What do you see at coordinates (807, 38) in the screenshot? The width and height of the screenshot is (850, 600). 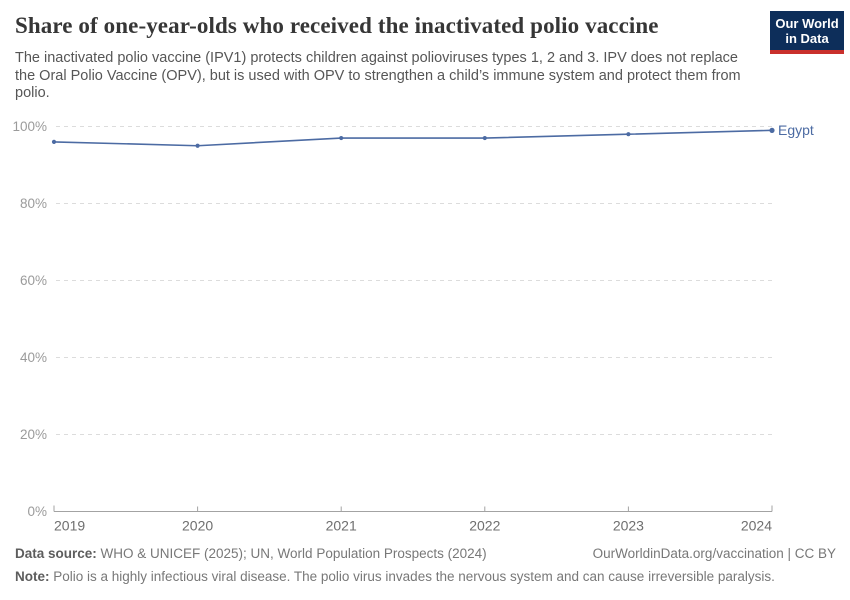 I see `owid-logo-line2: in Data` at bounding box center [807, 38].